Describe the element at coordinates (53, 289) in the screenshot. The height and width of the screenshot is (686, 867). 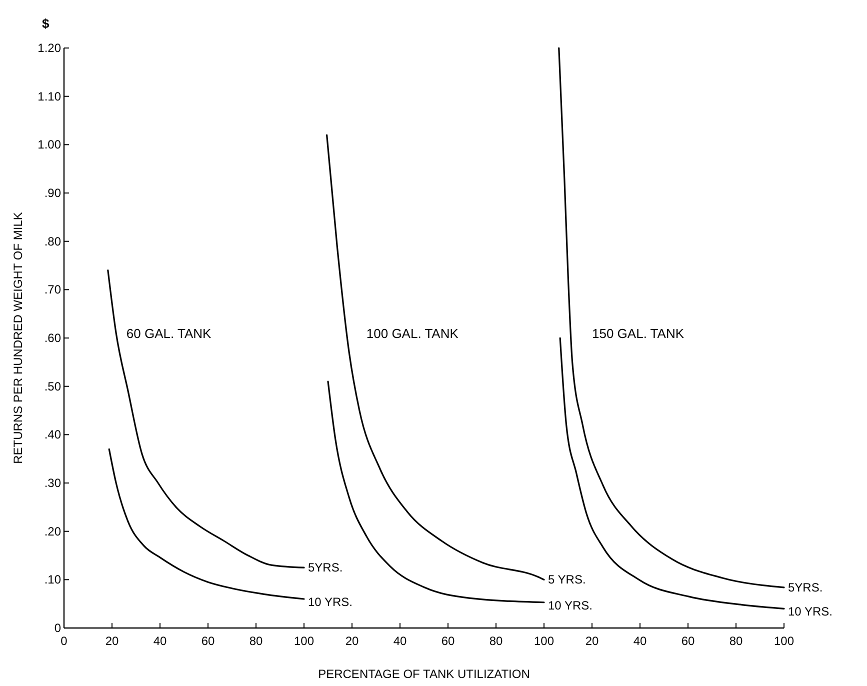
I see `y-tick-label: .70` at that location.